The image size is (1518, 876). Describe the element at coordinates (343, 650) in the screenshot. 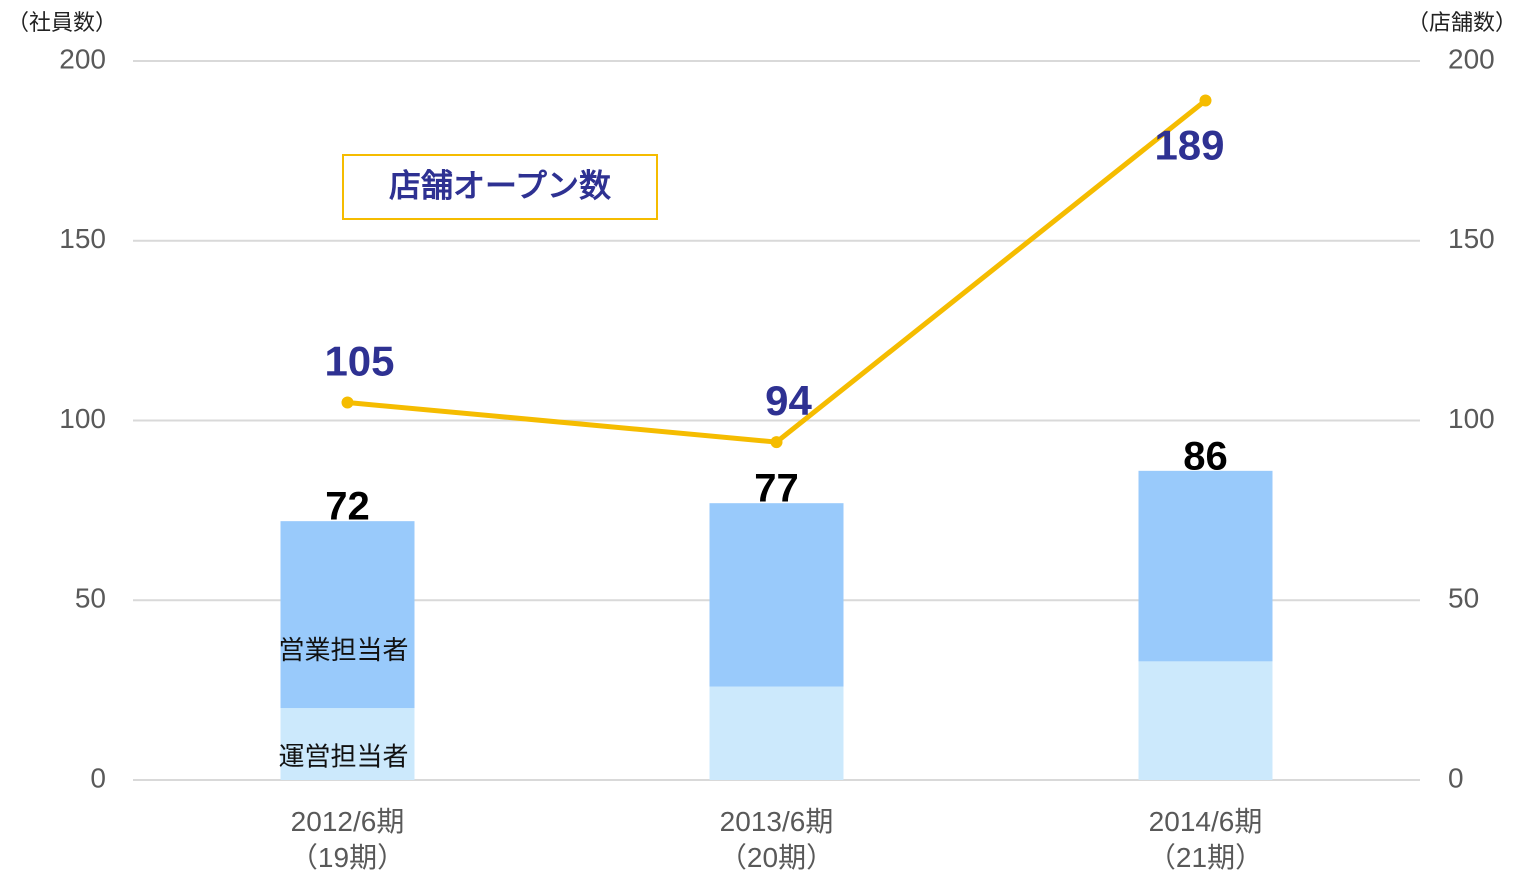

I see `series-label: 営業担当者` at that location.